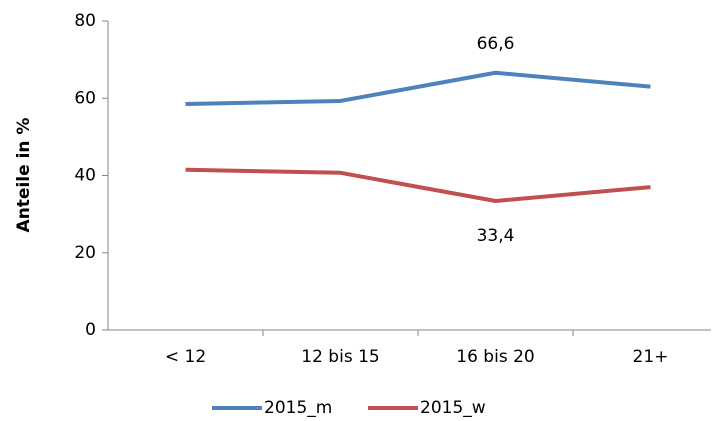  I want to click on y-tick-label: 40, so click(85, 176).